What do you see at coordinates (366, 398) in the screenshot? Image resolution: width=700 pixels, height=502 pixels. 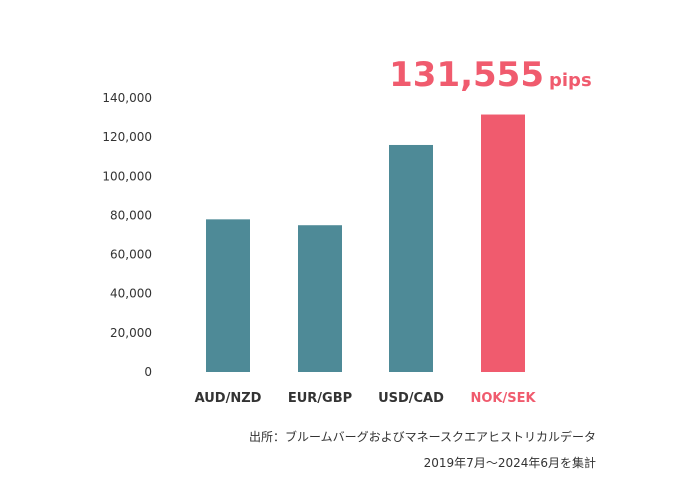 I see `x-axis: AUD/NZD EUR/GBP USD/CAD NOK/SEK` at bounding box center [366, 398].